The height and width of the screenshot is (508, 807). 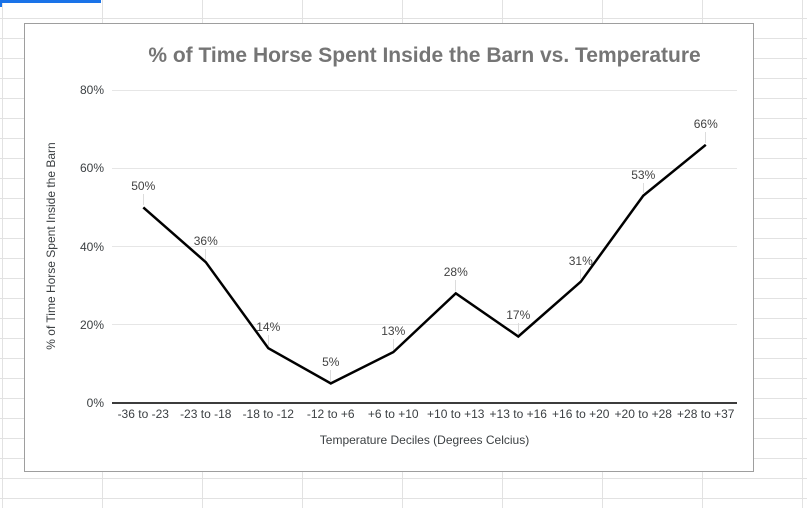 I want to click on x-tick-label: -23 to -18, so click(x=206, y=414).